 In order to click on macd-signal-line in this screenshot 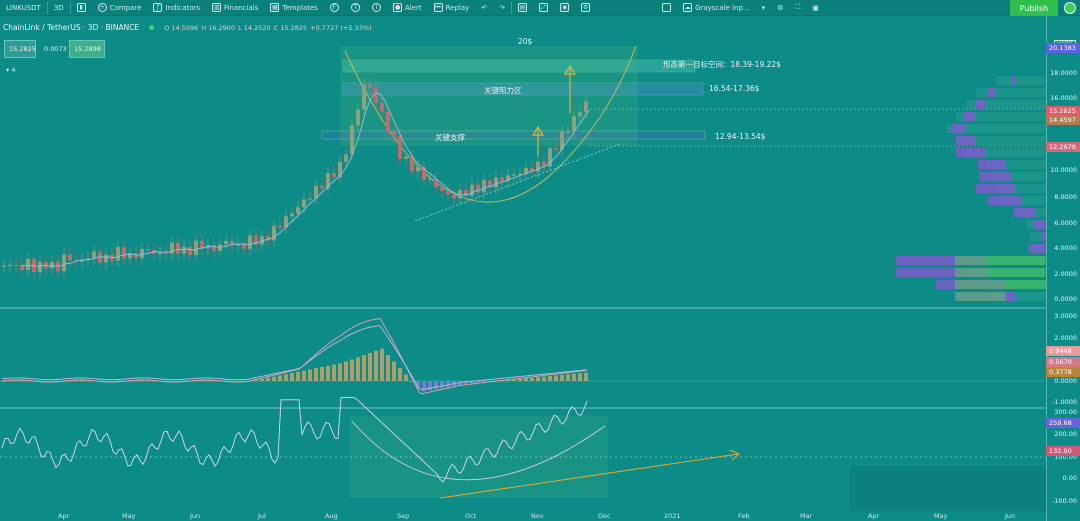, I will do `click(294, 358)`.